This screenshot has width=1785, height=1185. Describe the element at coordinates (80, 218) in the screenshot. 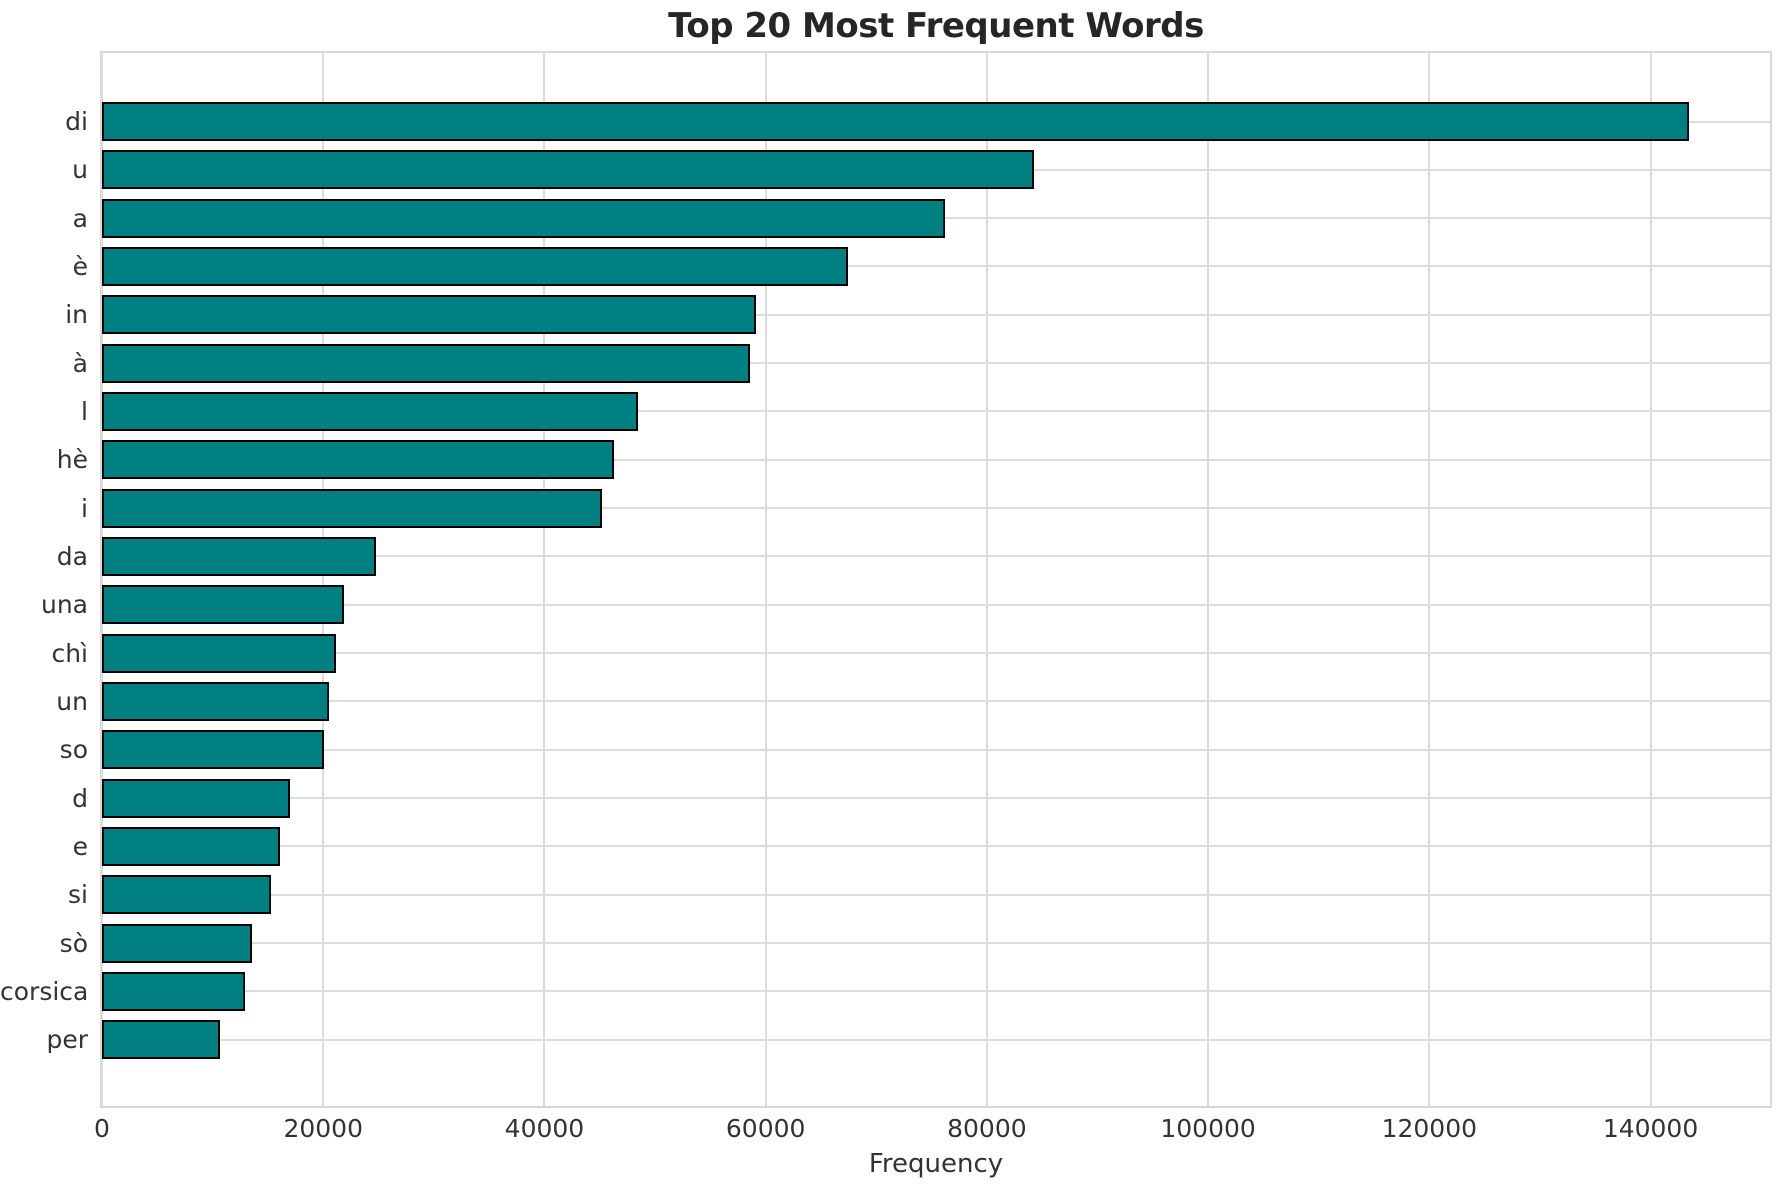

I see `y-tick-label: a` at that location.